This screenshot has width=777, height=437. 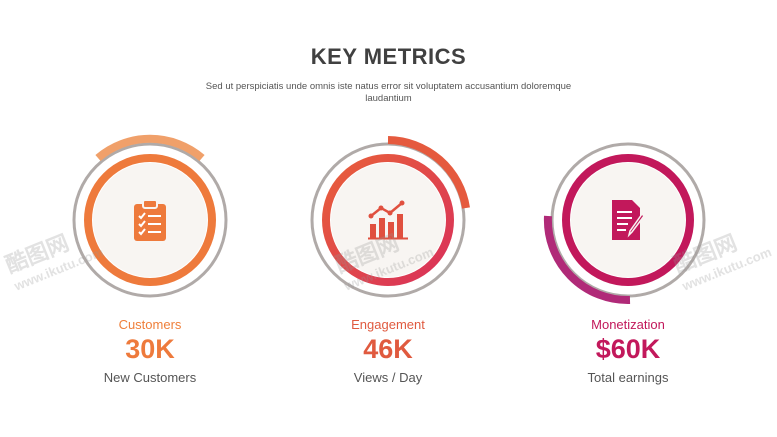 What do you see at coordinates (150, 220) in the screenshot?
I see `clipboard-checklist-icon` at bounding box center [150, 220].